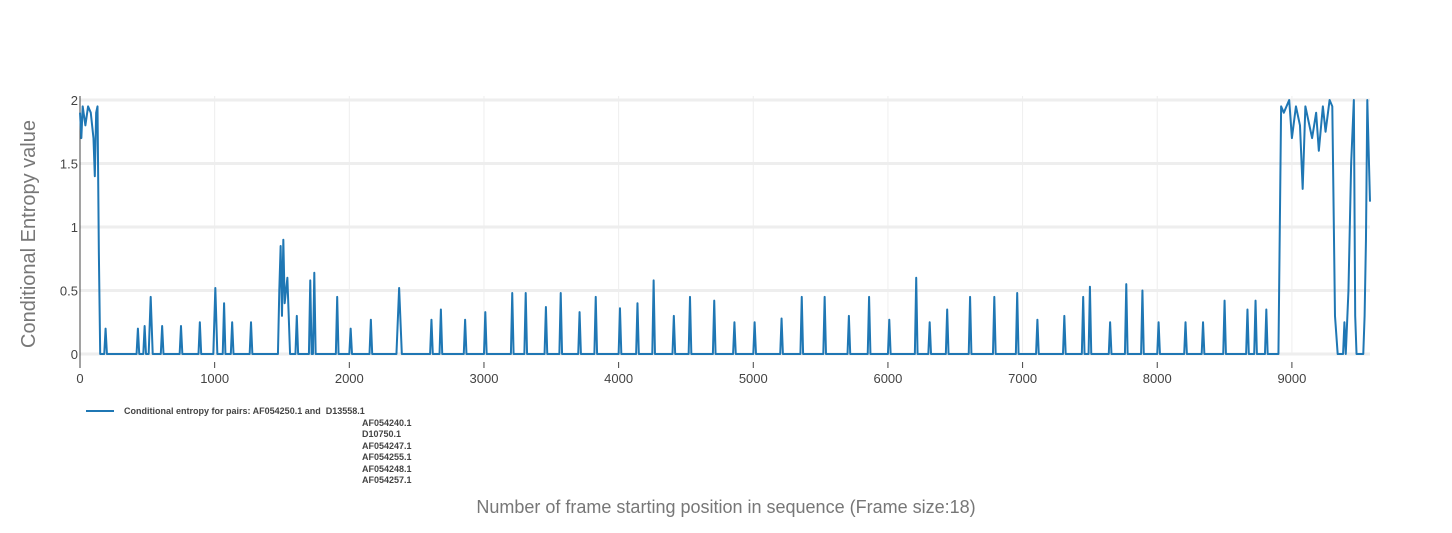 The height and width of the screenshot is (533, 1452). I want to click on x-tick-label: 3000, so click(484, 378).